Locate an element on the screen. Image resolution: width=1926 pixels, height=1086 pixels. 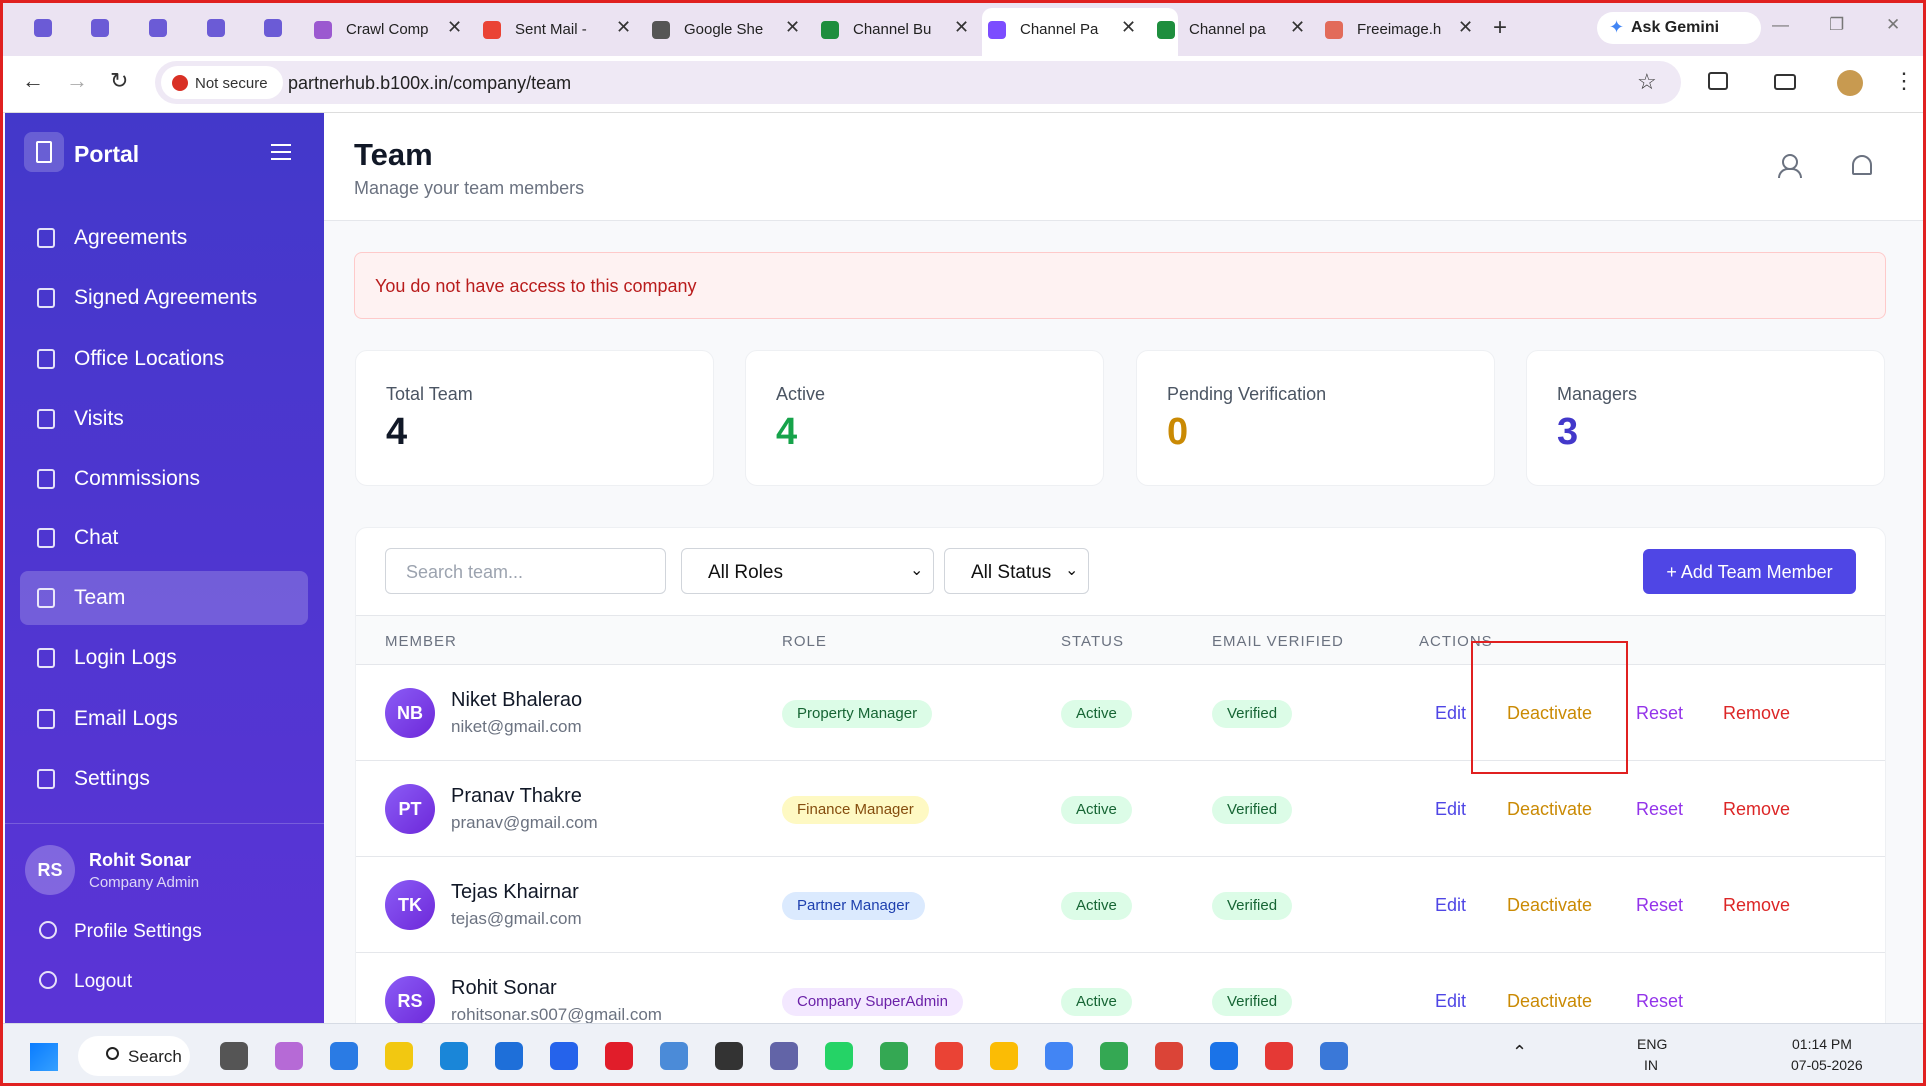
lang: ENG is located at coordinates (1652, 1044).